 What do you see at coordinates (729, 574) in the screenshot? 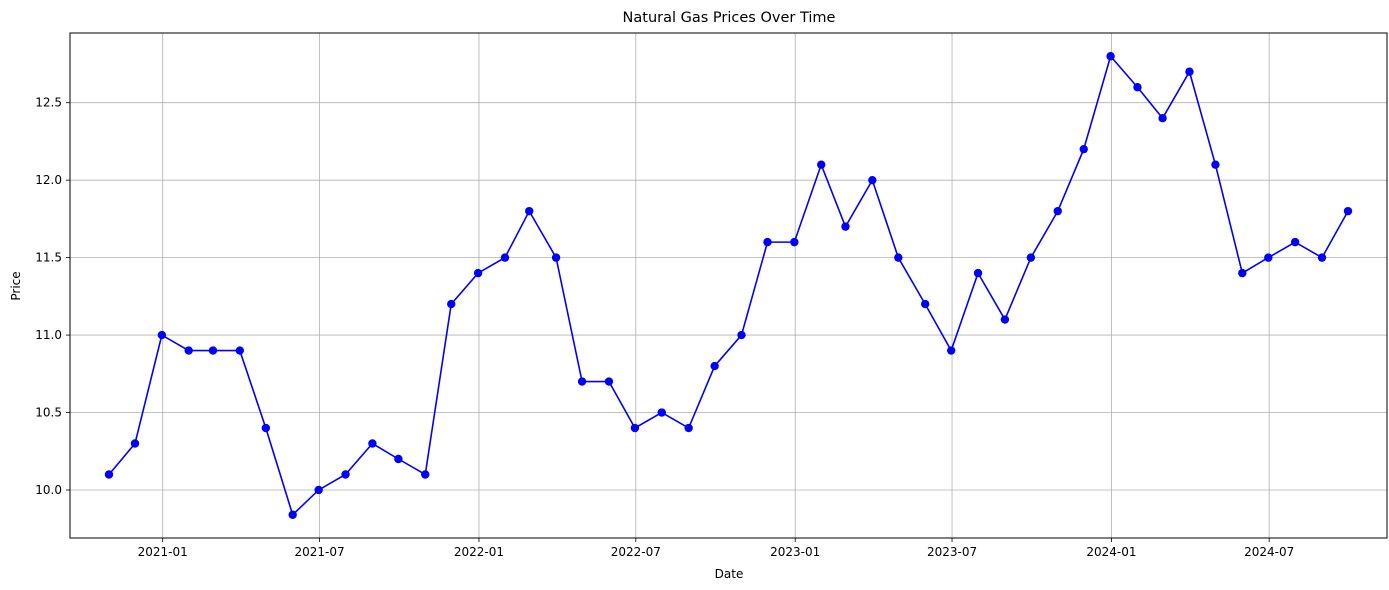
I see `x-axis-title: Date` at bounding box center [729, 574].